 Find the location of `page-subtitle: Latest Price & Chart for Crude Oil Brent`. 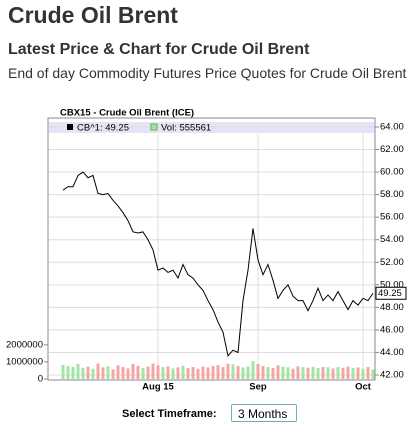

page-subtitle: Latest Price & Chart for Crude Oil Brent is located at coordinates (159, 49).